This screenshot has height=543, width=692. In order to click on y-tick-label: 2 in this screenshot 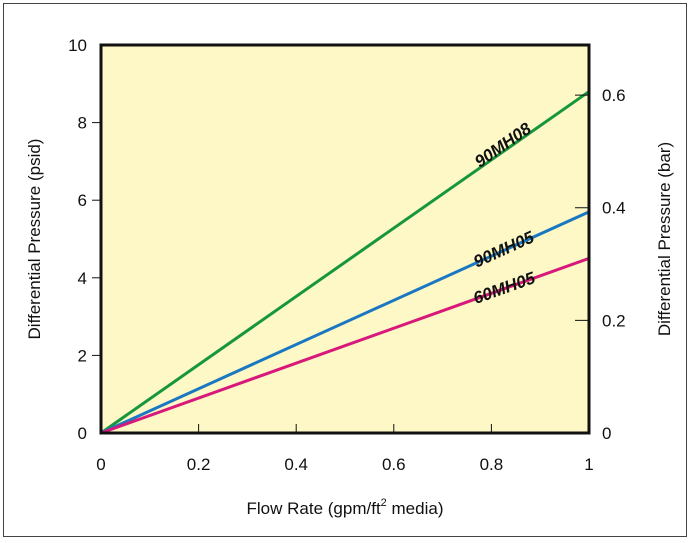, I will do `click(82, 355)`.